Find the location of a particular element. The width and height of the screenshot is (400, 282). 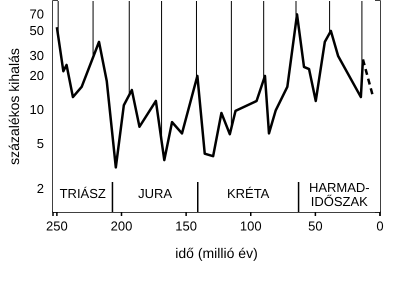

x-tick-label: 200 is located at coordinates (121, 226).